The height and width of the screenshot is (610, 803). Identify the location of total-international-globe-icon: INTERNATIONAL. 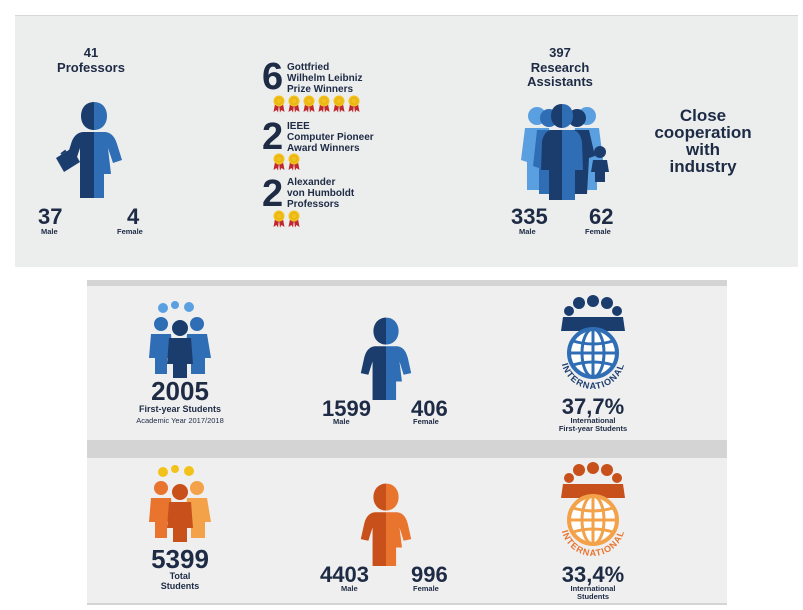
(592, 510).